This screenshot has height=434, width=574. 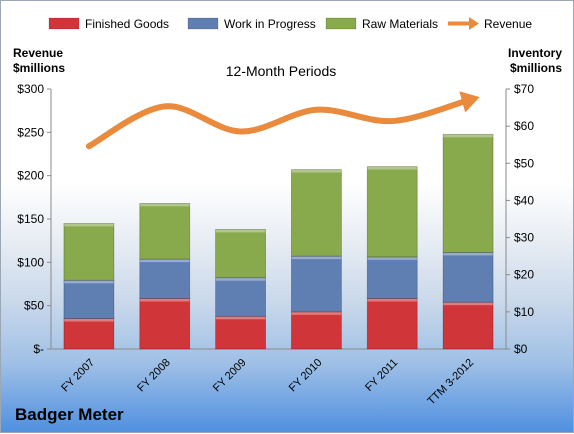 I want to click on y-right-tick-label: $30, so click(x=524, y=238).